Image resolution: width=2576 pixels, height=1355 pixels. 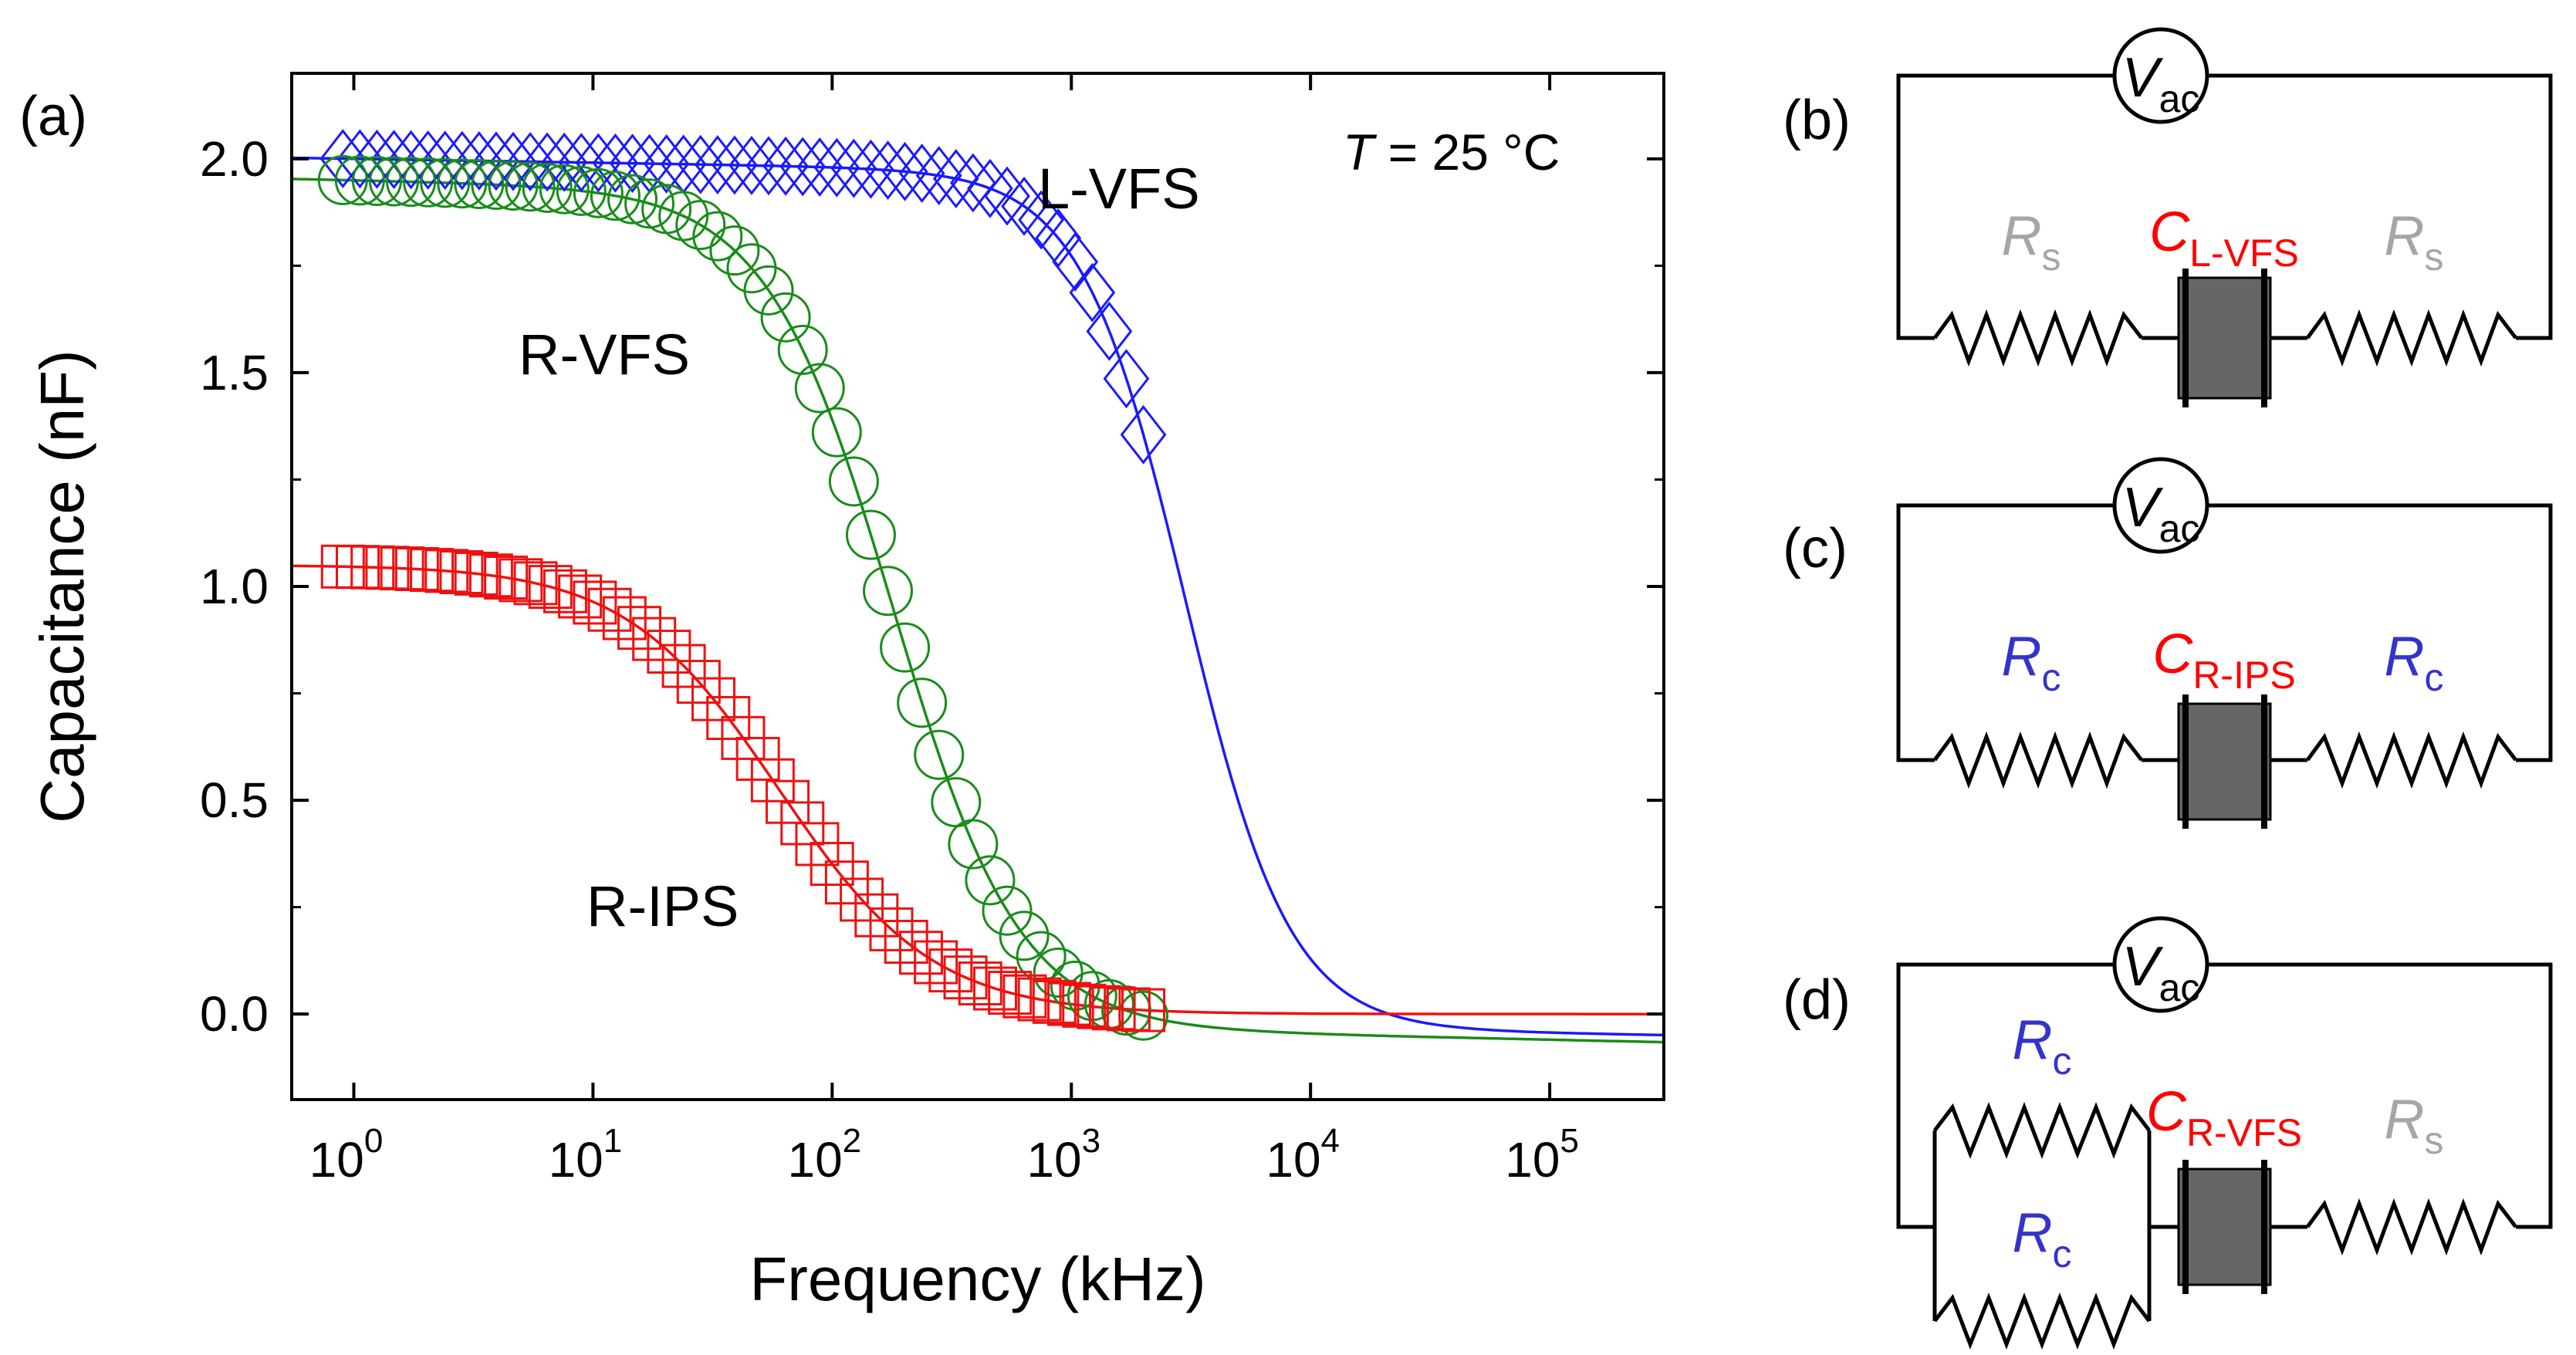 What do you see at coordinates (604, 355) in the screenshot?
I see `series-label-r-vfs: R-VFS` at bounding box center [604, 355].